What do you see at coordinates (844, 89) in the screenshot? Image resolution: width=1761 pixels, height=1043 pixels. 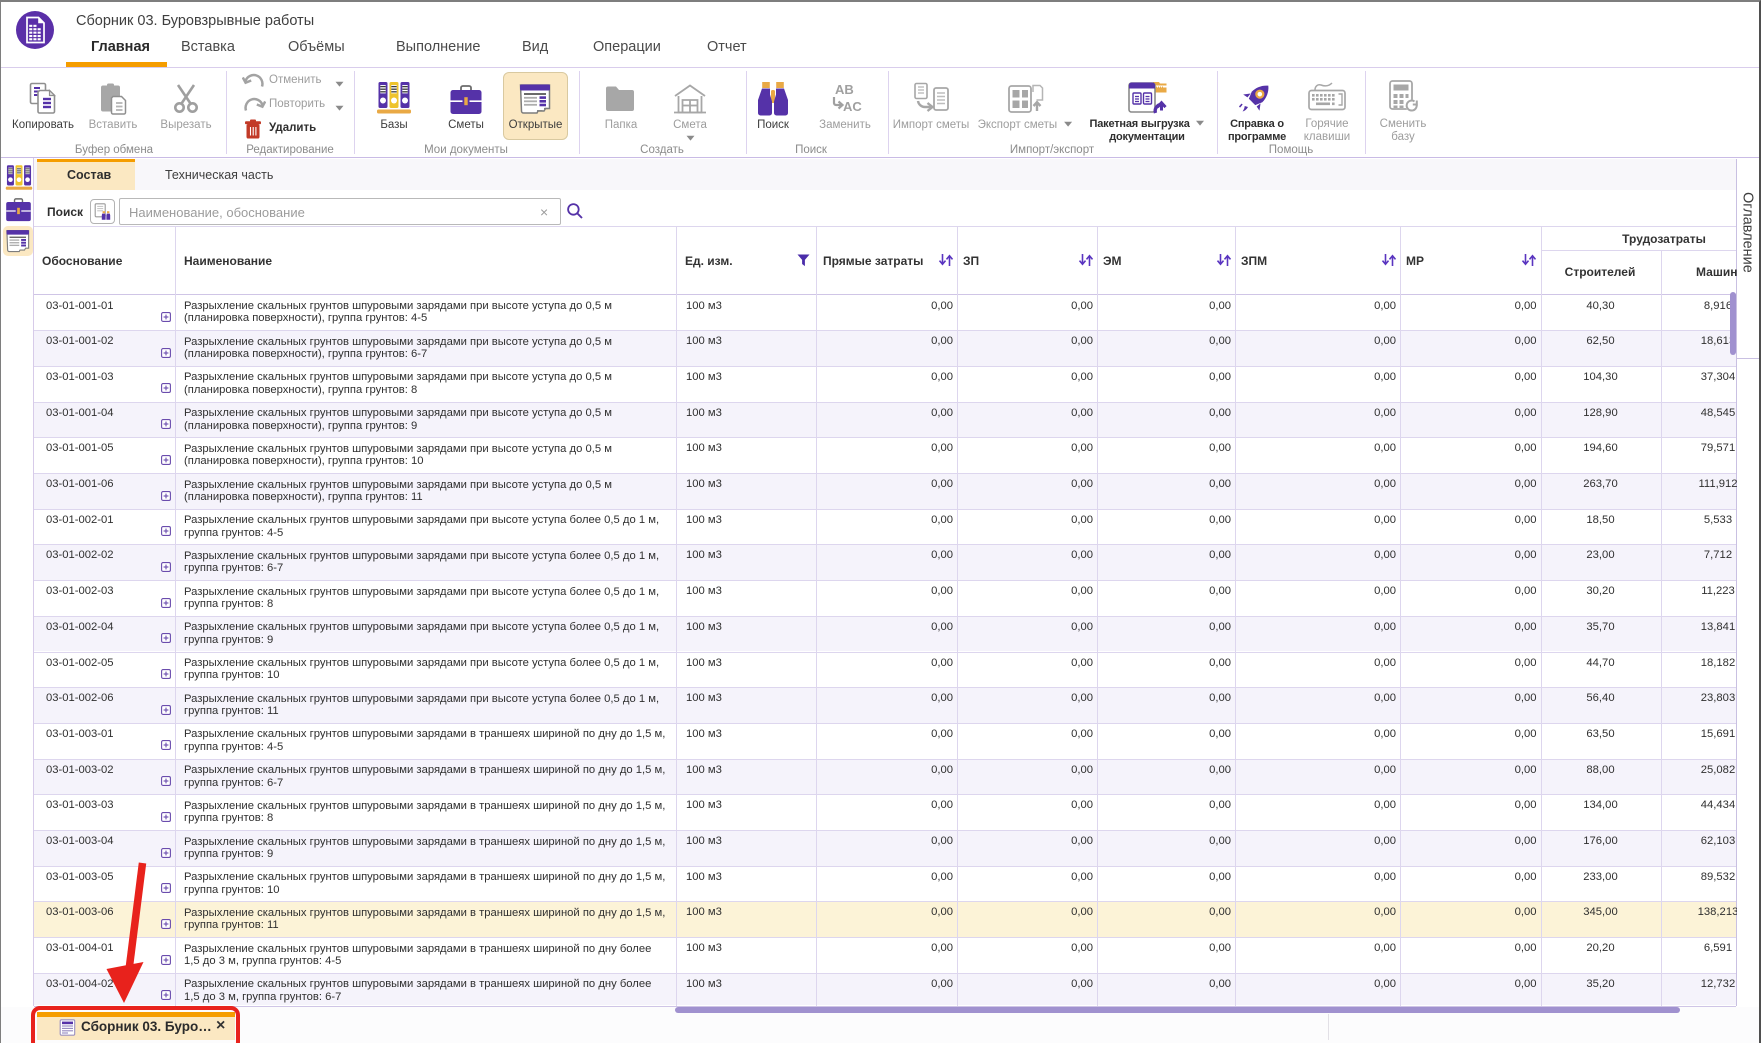 I see `svg-text: AB` at bounding box center [844, 89].